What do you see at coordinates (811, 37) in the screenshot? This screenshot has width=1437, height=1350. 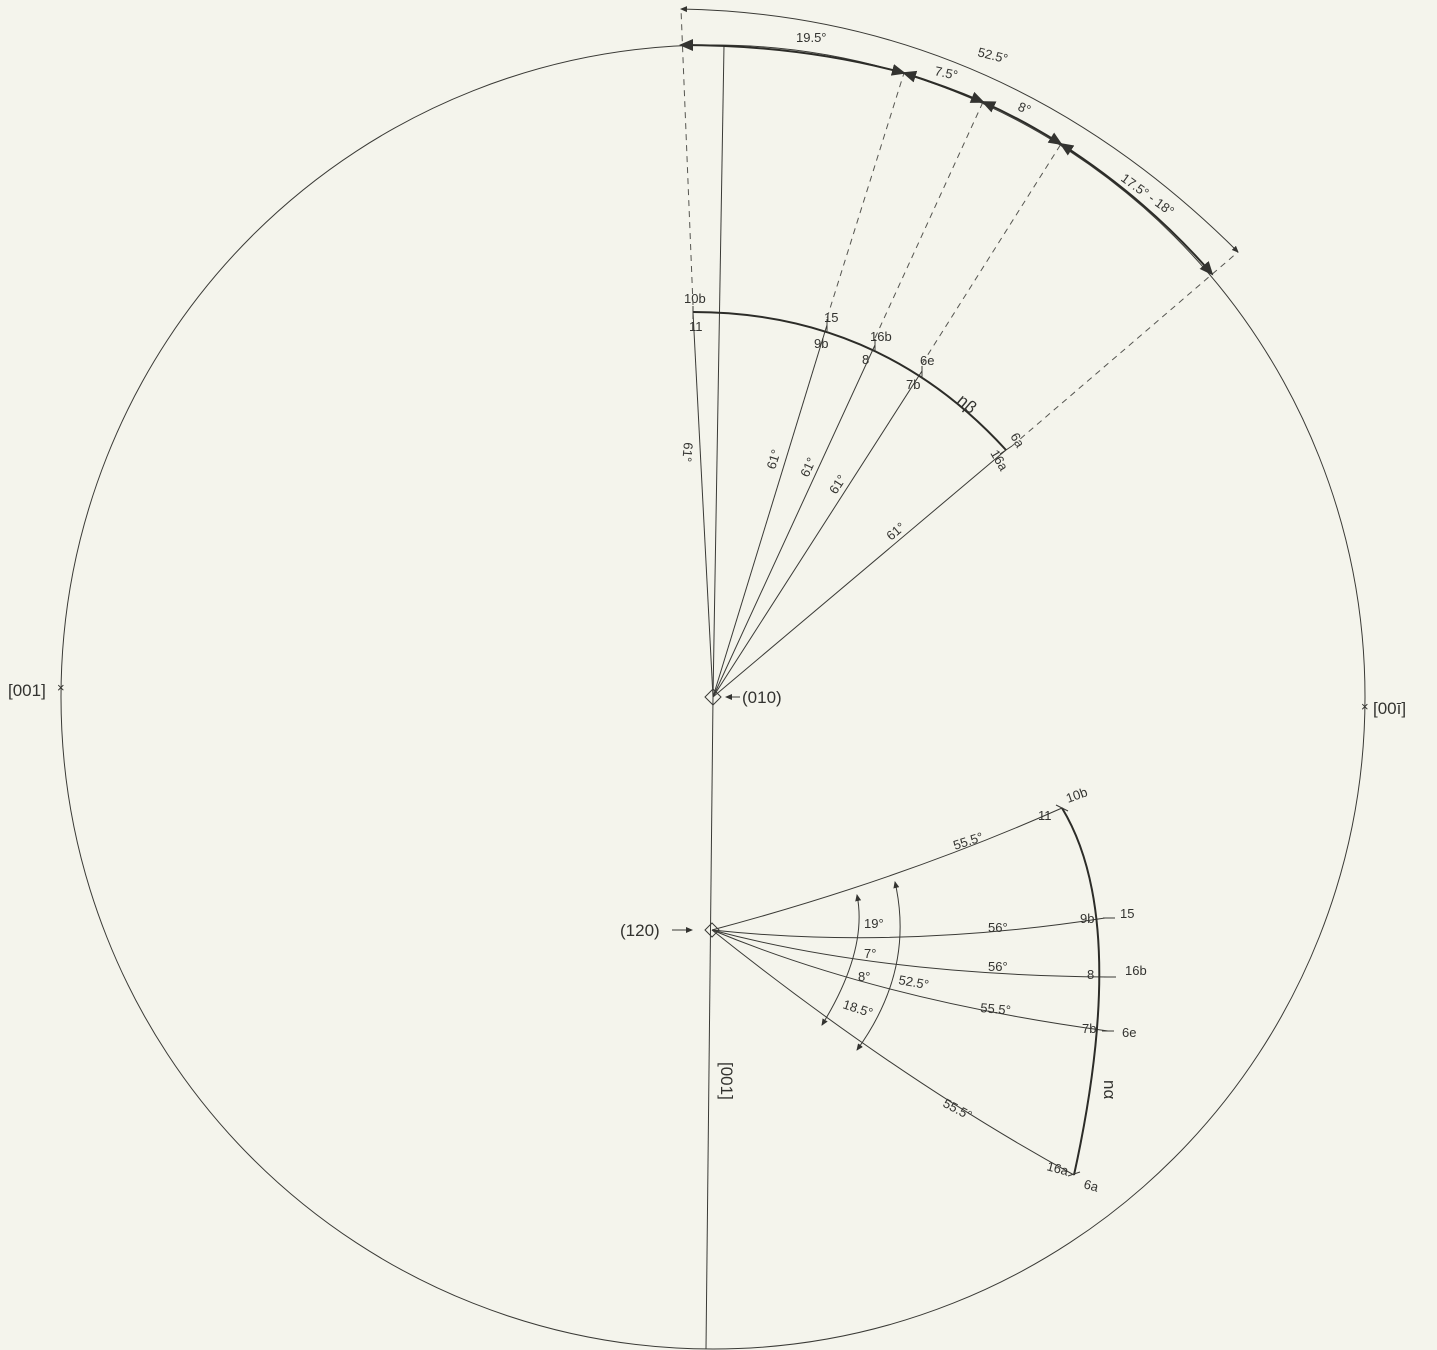 I see `top-segment-label: 19.5°` at bounding box center [811, 37].